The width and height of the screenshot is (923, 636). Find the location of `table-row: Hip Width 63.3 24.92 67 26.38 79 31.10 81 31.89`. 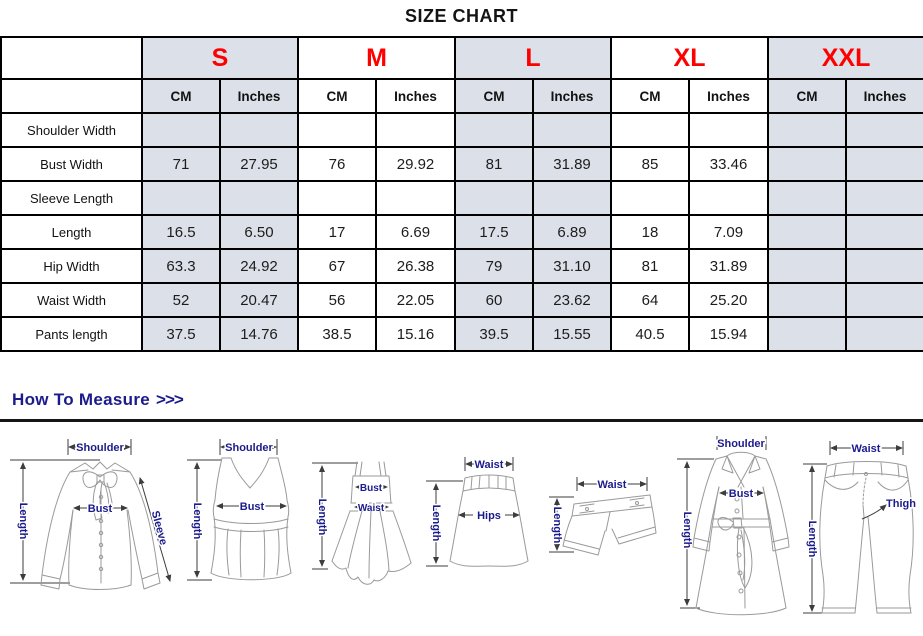

table-row: Hip Width 63.3 24.92 67 26.38 79 31.10 81 31.89 is located at coordinates (461, 266).